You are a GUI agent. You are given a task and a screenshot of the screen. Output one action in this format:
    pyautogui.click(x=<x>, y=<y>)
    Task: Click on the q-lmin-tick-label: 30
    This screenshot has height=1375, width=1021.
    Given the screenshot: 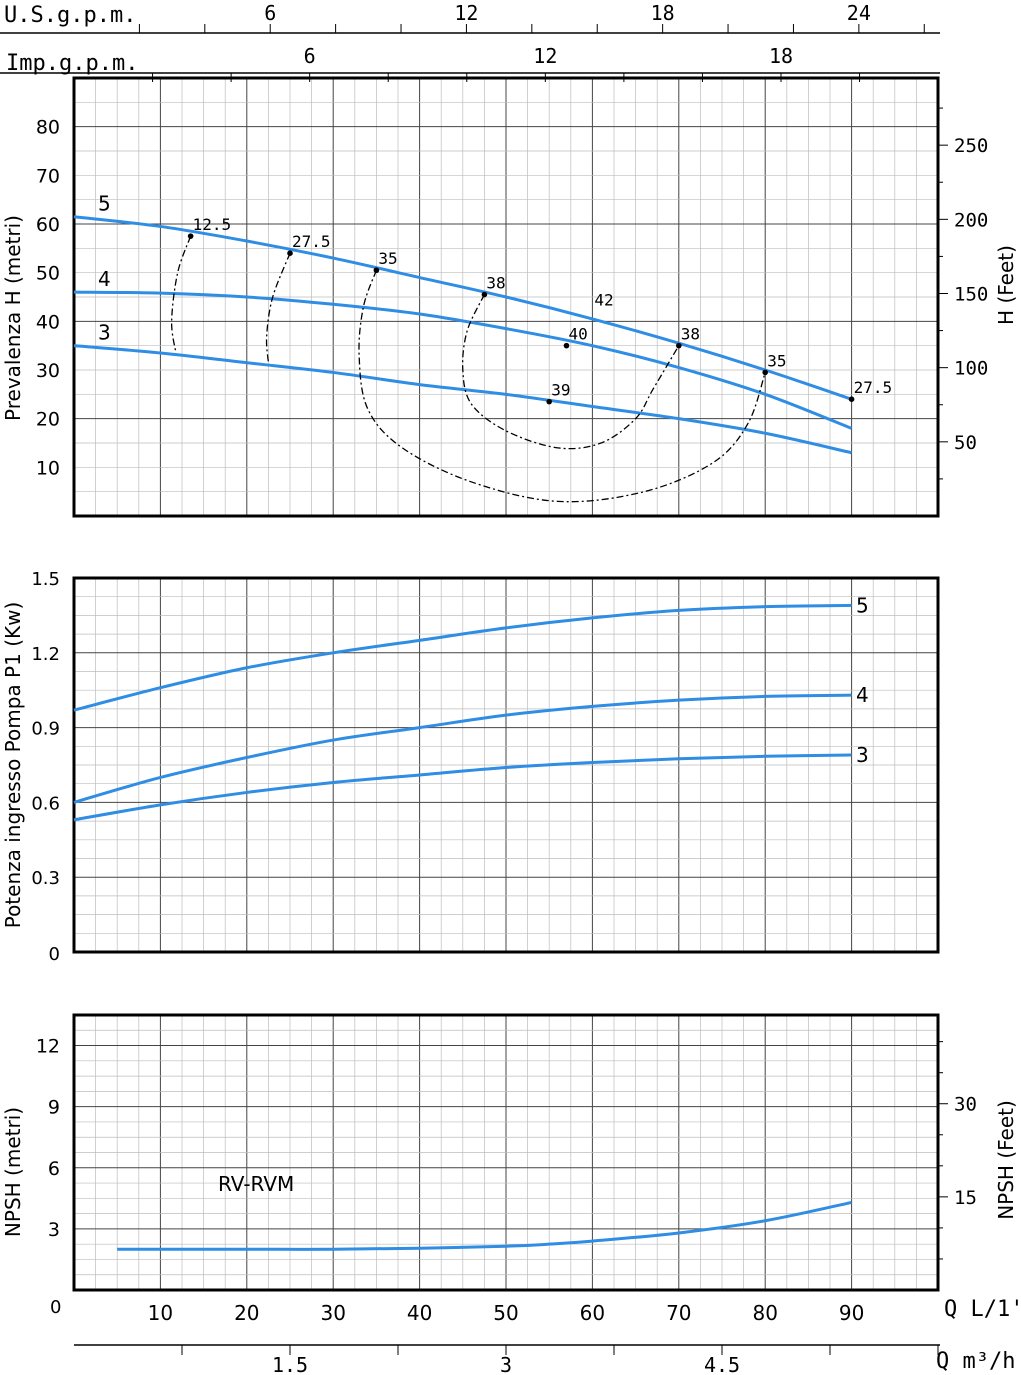 What is the action you would take?
    pyautogui.click(x=332, y=1313)
    